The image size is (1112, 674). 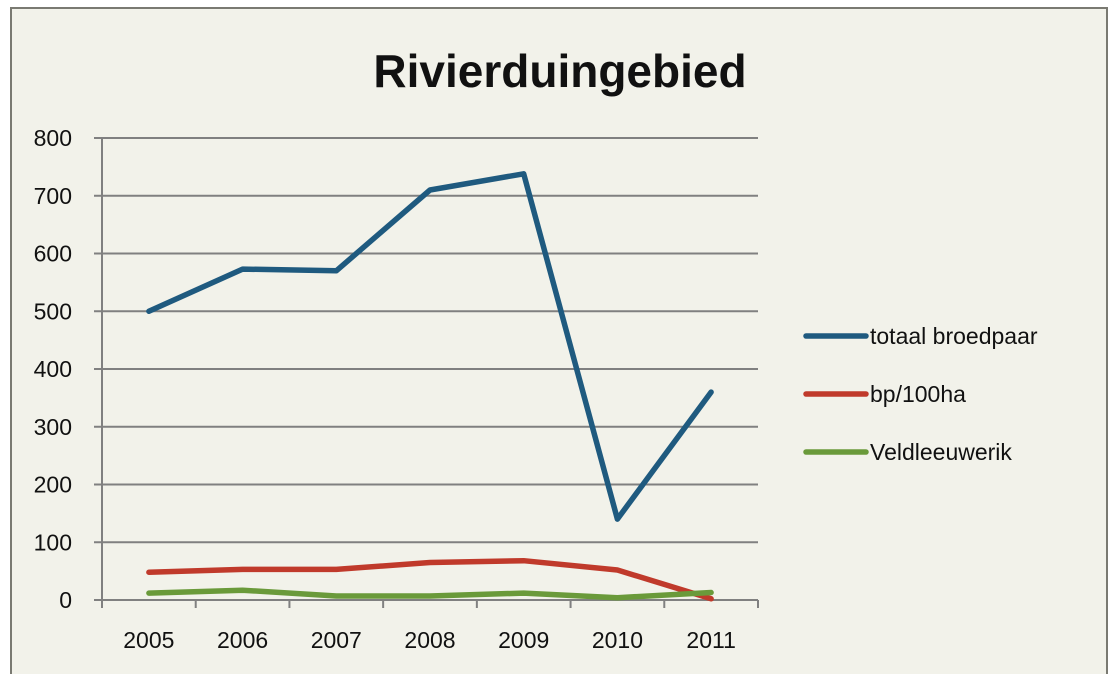 I want to click on y-tick-label: 300, so click(x=53, y=427).